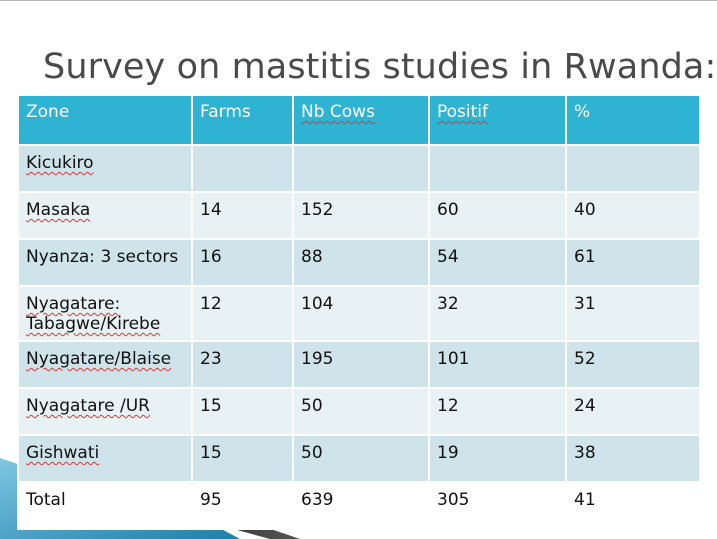 This screenshot has width=717, height=539. Describe the element at coordinates (93, 314) in the screenshot. I see `zone-label: Nyagatare: Tabagwe/Kirebe` at that location.